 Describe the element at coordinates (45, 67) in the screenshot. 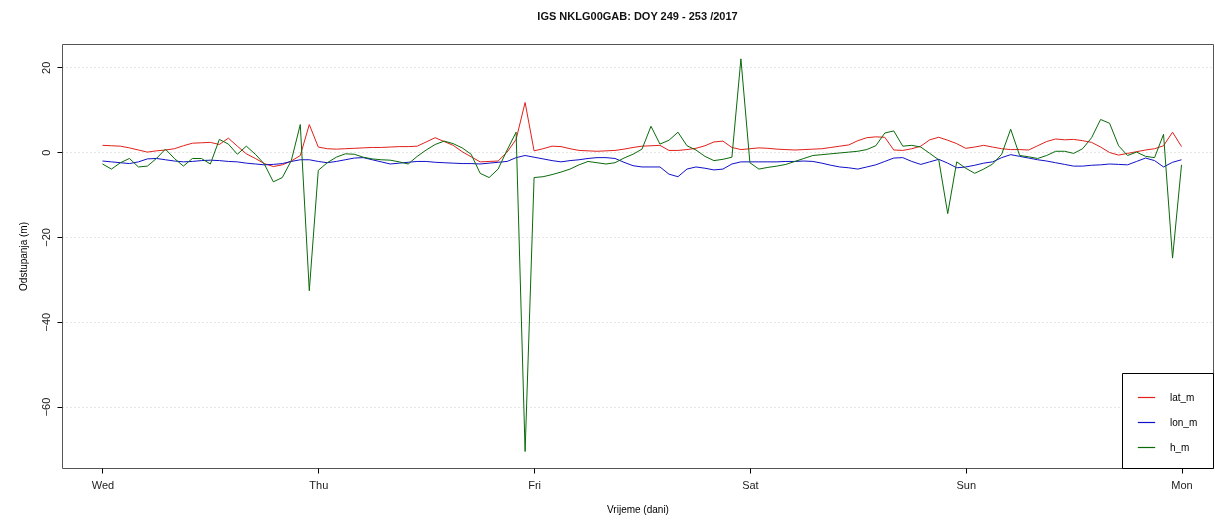

I see `y-tick-label: 20` at that location.